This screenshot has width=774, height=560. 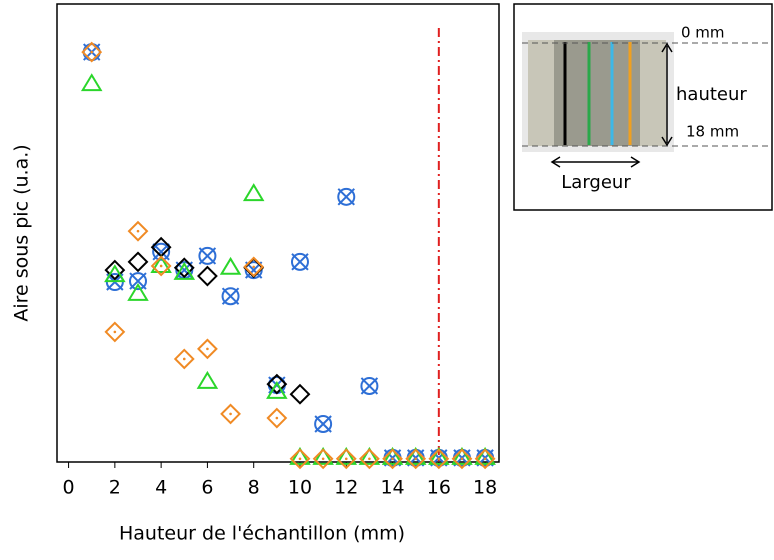 What do you see at coordinates (346, 488) in the screenshot?
I see `x-tick-label: 12` at bounding box center [346, 488].